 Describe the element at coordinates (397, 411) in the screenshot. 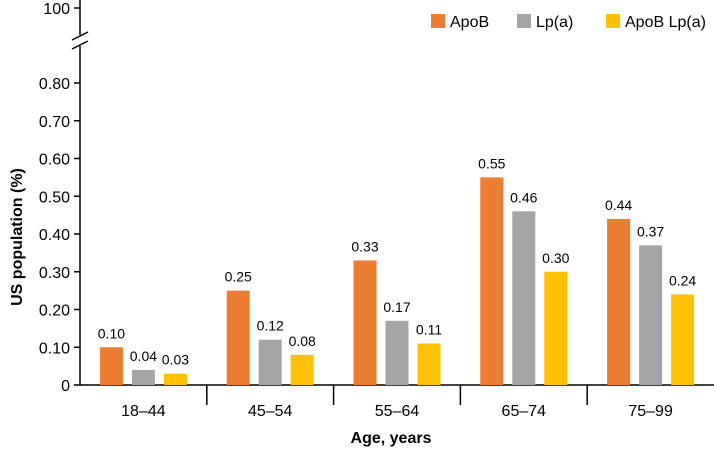

I see `x-tick-label: 55–64` at that location.